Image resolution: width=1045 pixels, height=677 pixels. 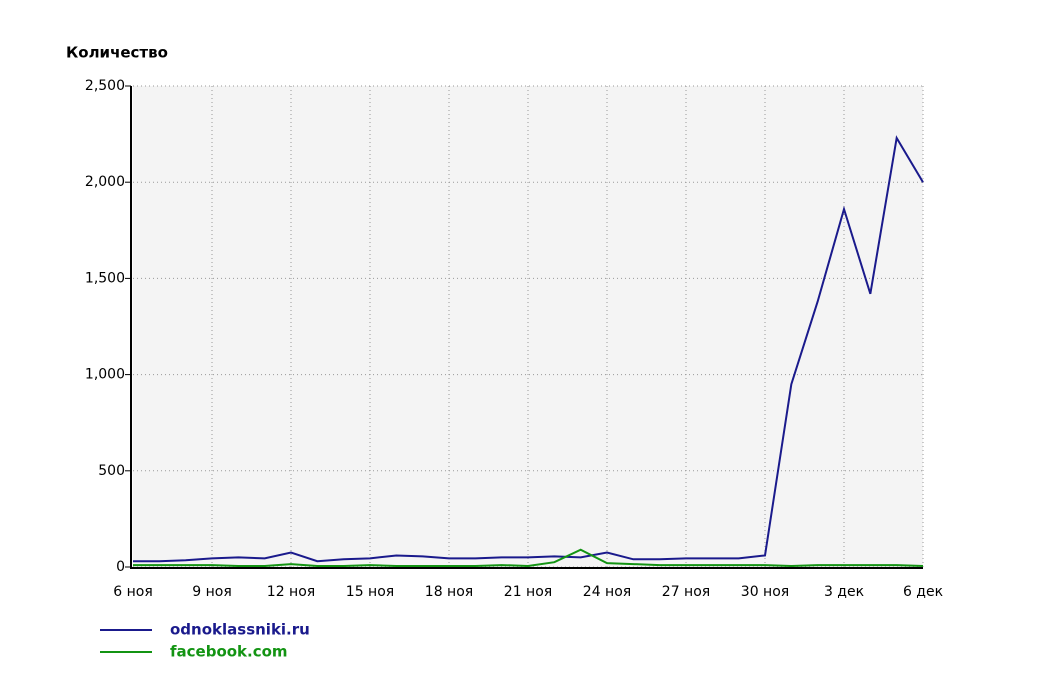 I want to click on y-tick-label: 1,000, so click(x=105, y=375).